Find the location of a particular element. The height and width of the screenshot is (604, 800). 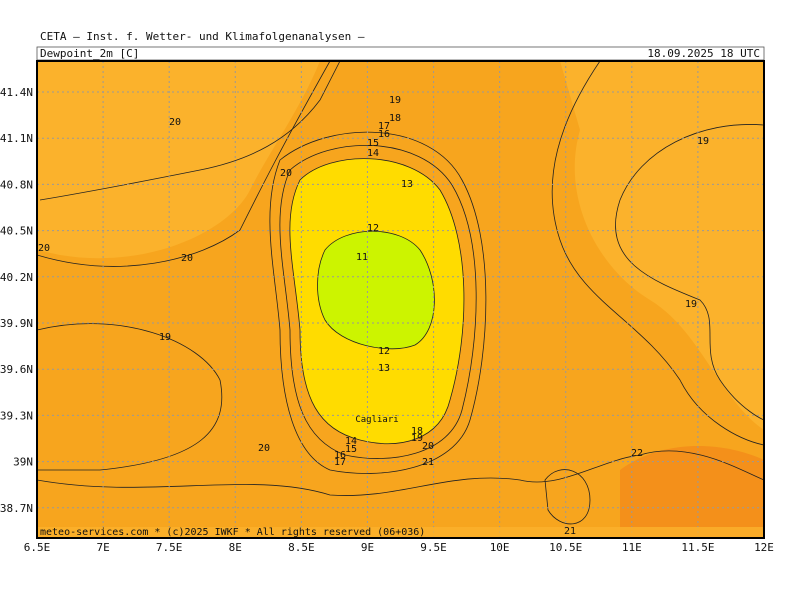

lon-label: 12E is located at coordinates (764, 547).